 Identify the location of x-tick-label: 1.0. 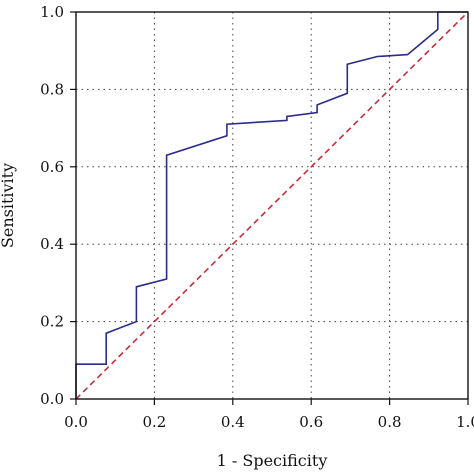
(465, 422).